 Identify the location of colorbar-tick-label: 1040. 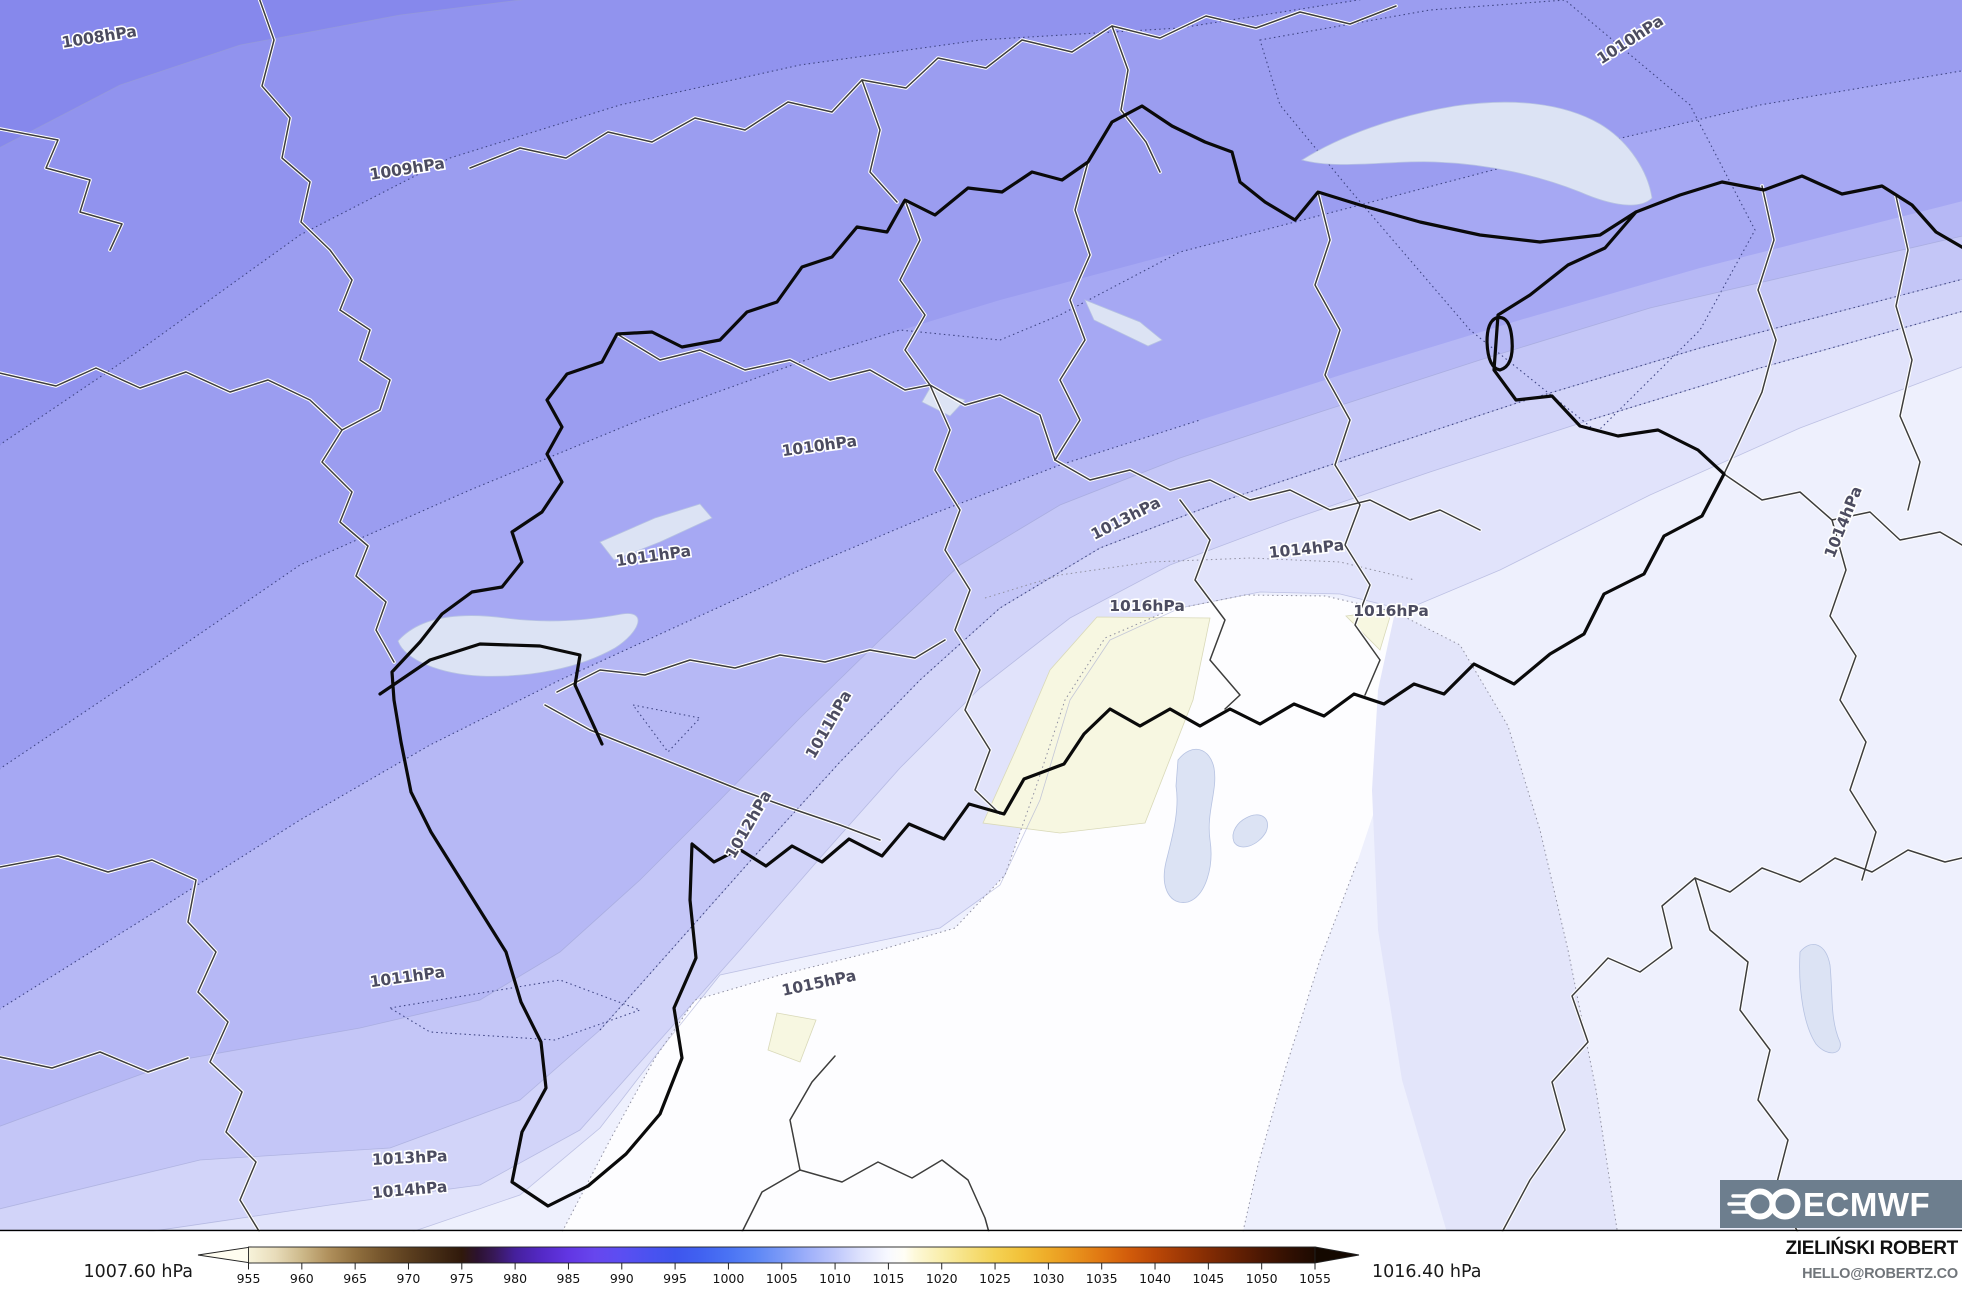
(1155, 1278).